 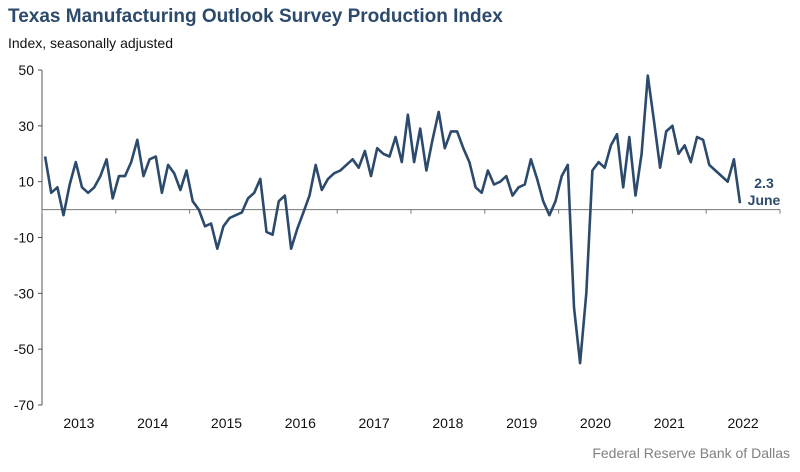 What do you see at coordinates (26, 126) in the screenshot?
I see `y-tick-label: 30` at bounding box center [26, 126].